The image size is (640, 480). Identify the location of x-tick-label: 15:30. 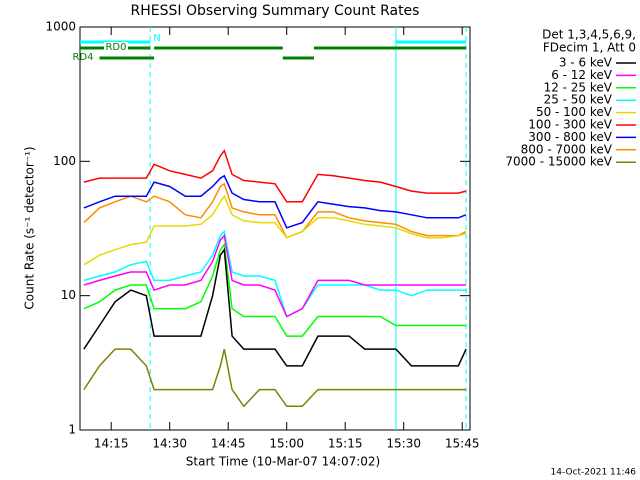
(403, 444).